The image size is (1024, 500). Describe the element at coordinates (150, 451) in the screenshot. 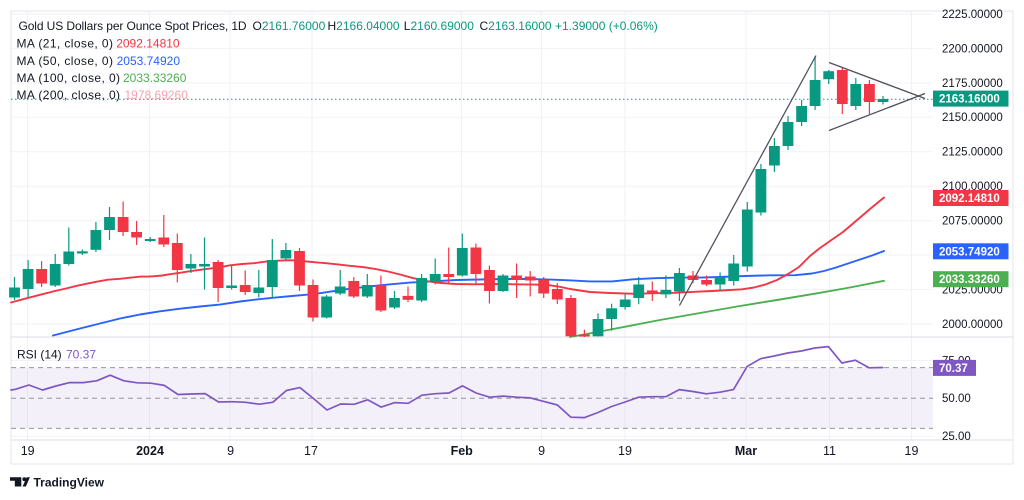

I see `svg-text: 2024` at that location.